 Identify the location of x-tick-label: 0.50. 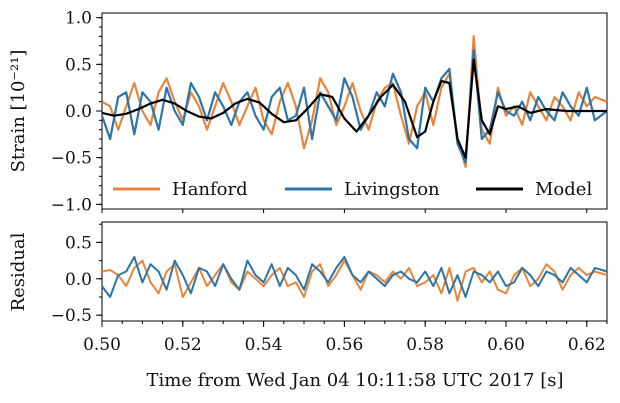
(102, 345).